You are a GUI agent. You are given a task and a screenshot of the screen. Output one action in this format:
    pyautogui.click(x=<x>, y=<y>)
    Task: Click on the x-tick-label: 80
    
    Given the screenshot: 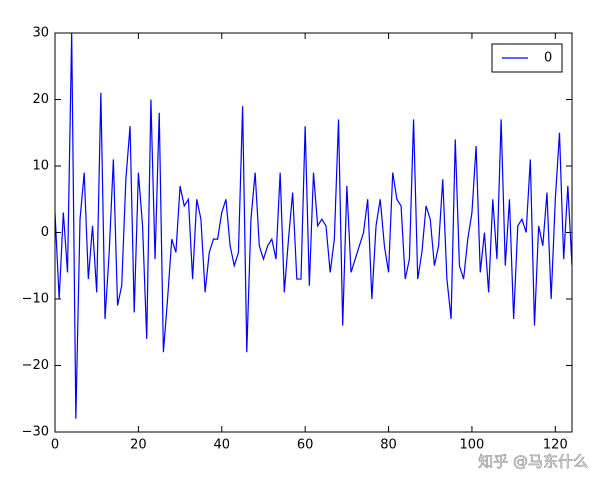 What is the action you would take?
    pyautogui.click(x=388, y=445)
    